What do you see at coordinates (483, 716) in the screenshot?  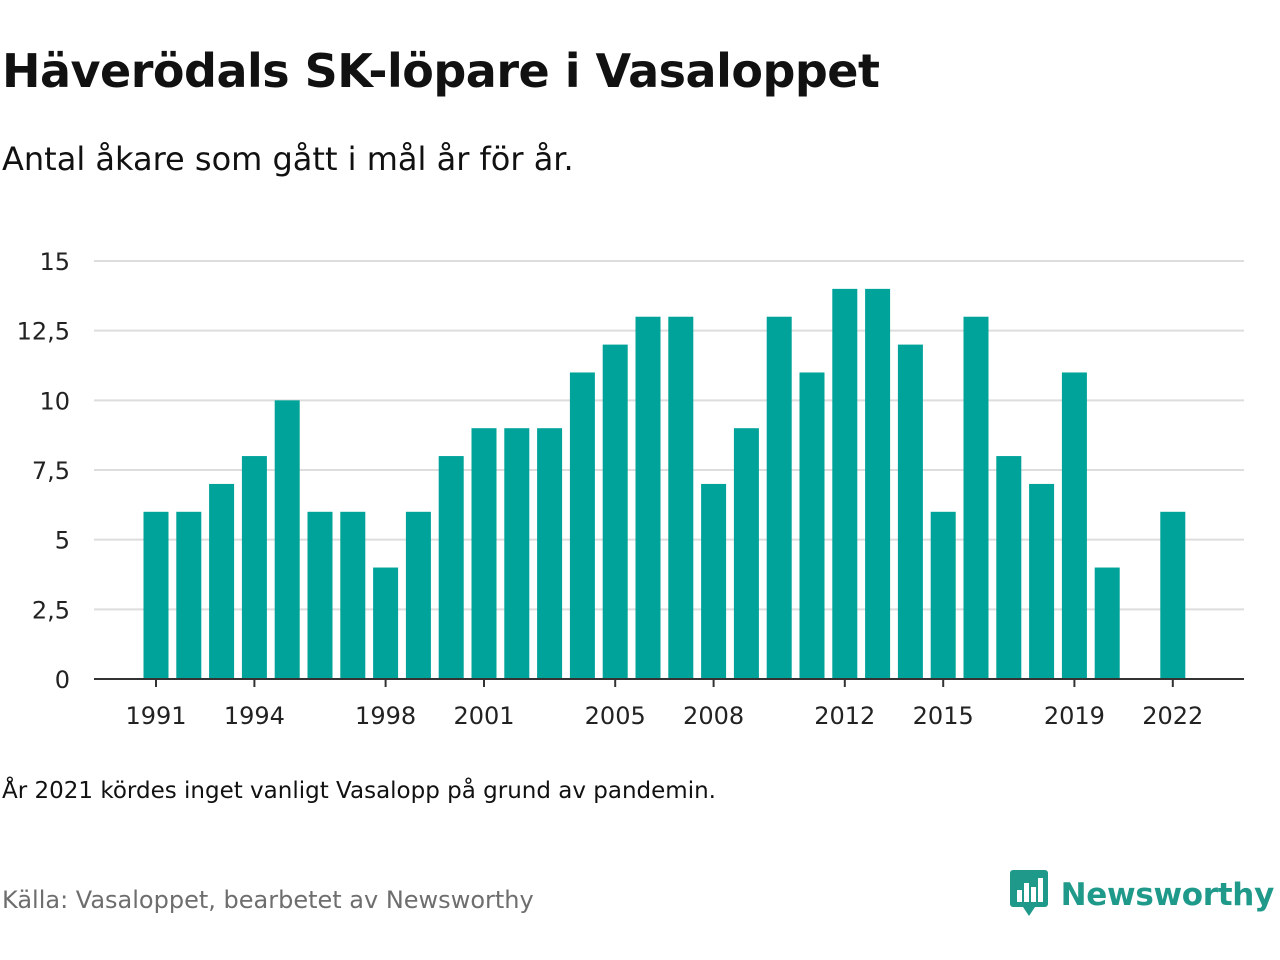 I see `x-tick-label: 2001` at bounding box center [483, 716].